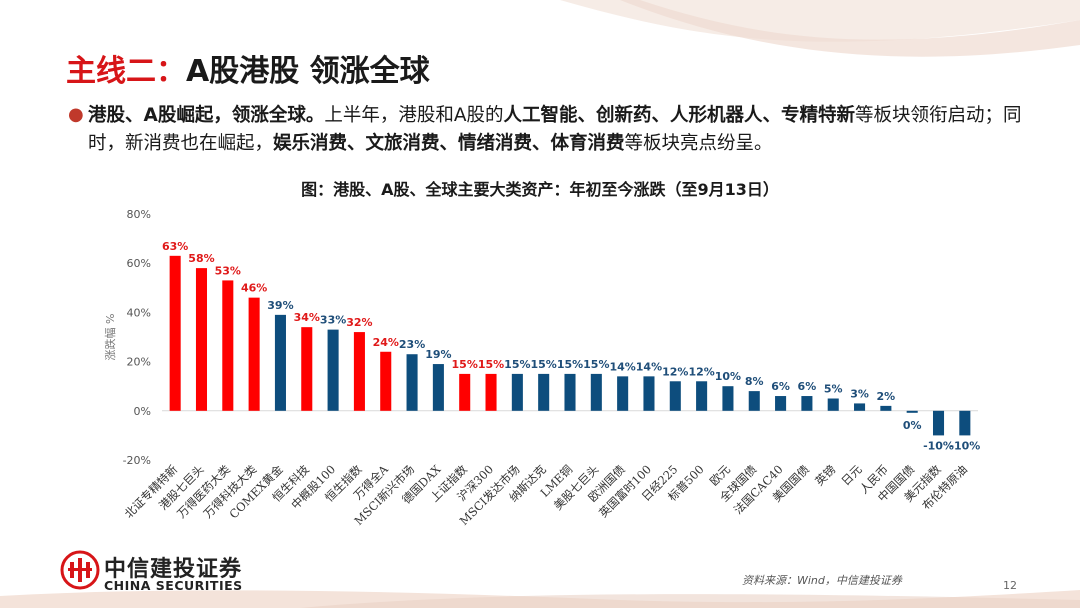  Describe the element at coordinates (698, 143) in the screenshot. I see `bullet-text-part: 等板块亮点纷呈。` at that location.